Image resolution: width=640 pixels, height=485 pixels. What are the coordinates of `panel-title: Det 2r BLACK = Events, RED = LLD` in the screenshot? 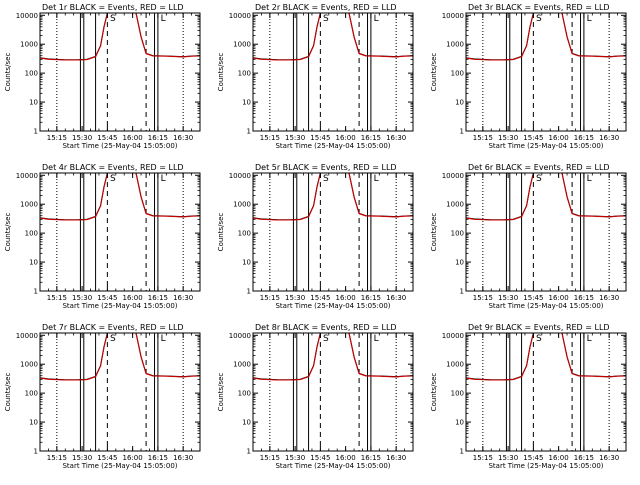 It's located at (326, 7).